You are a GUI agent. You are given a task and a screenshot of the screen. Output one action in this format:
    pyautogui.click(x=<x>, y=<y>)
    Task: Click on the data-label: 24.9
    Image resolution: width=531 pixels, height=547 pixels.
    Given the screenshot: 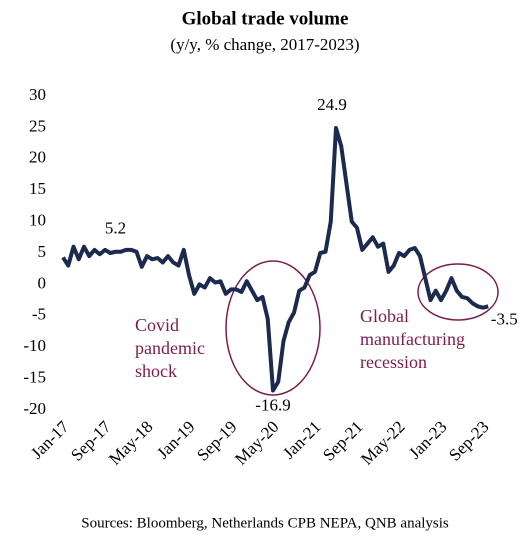 What is the action you would take?
    pyautogui.click(x=332, y=104)
    